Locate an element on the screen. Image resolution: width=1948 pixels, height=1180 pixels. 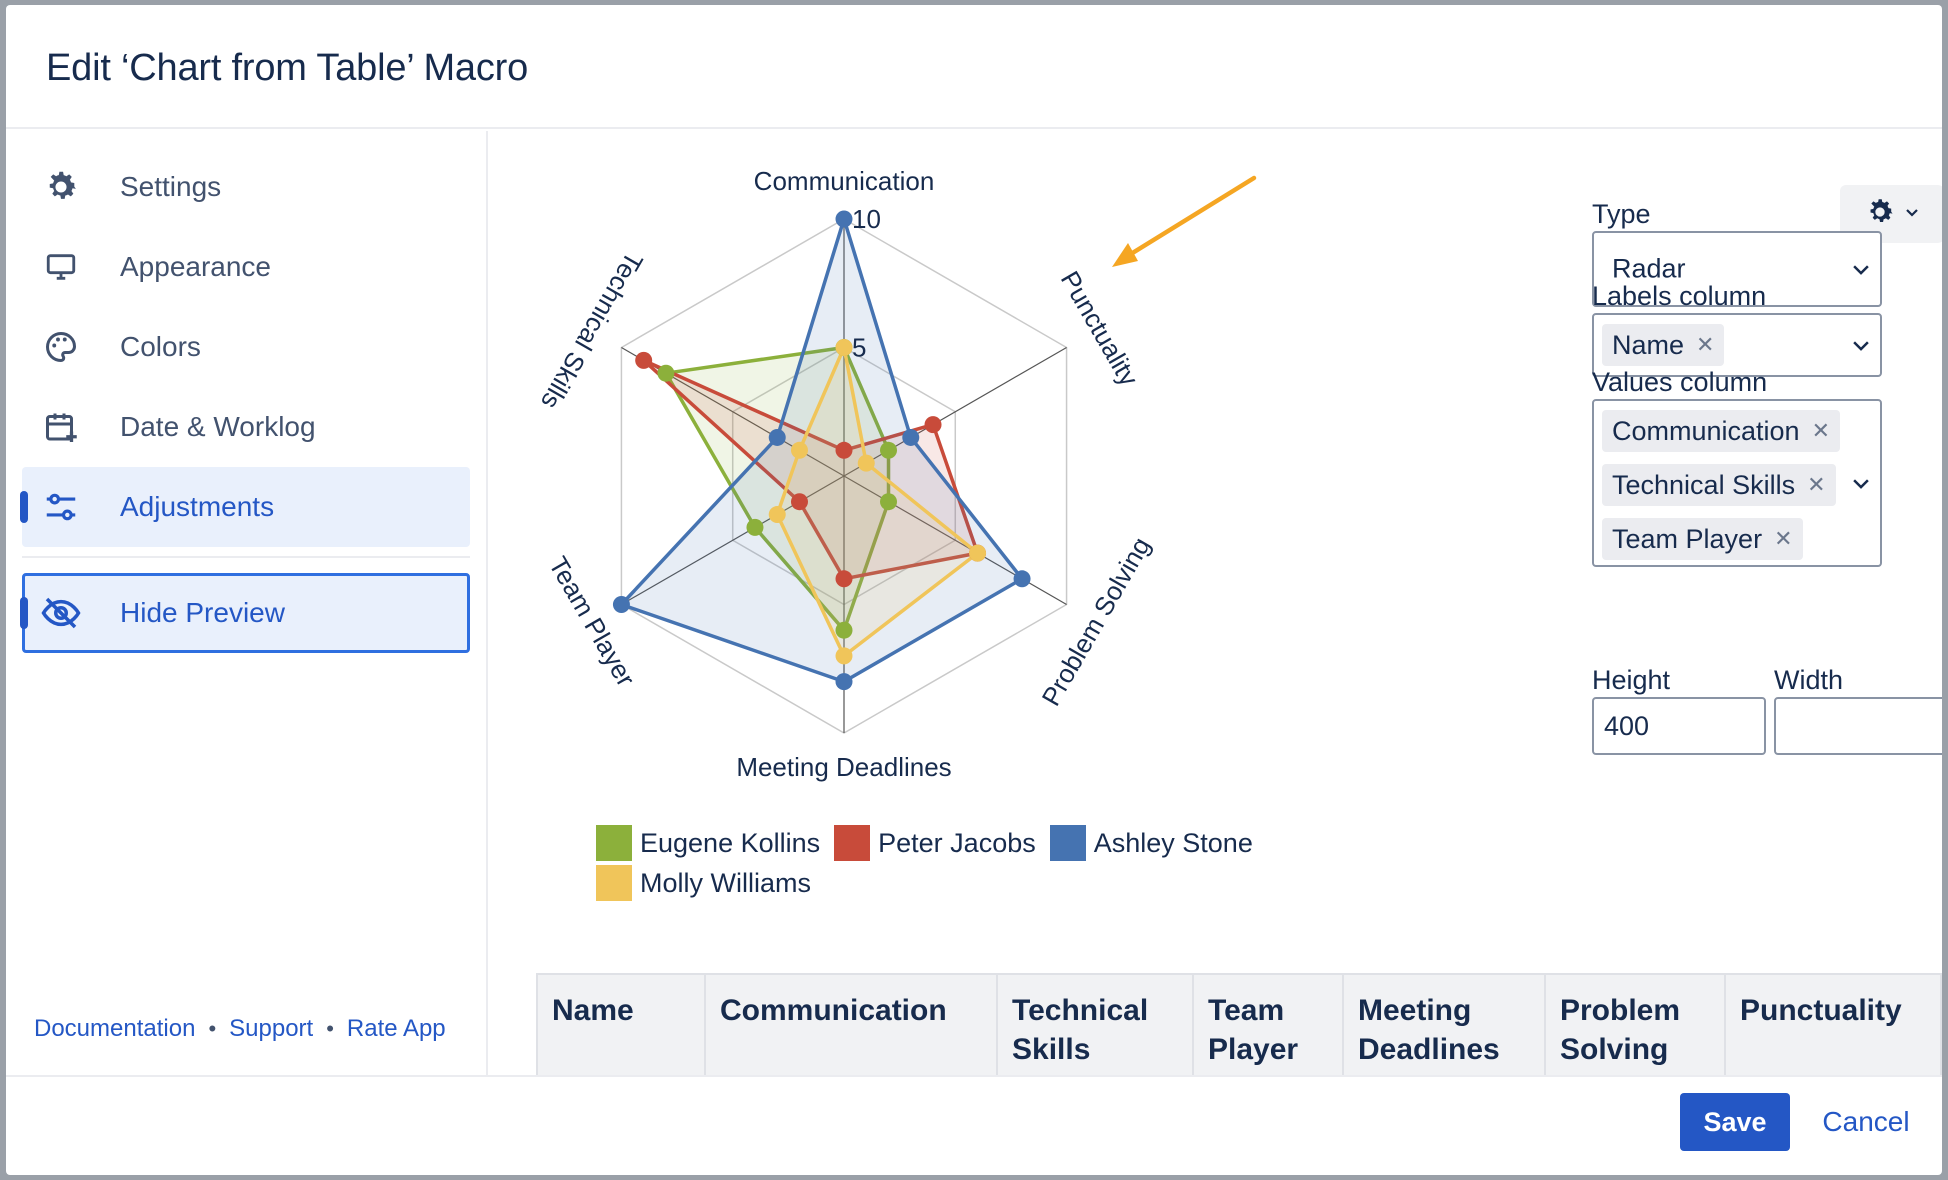
sidebar-item-date-worklog: Date & Worklog is located at coordinates (246, 427).